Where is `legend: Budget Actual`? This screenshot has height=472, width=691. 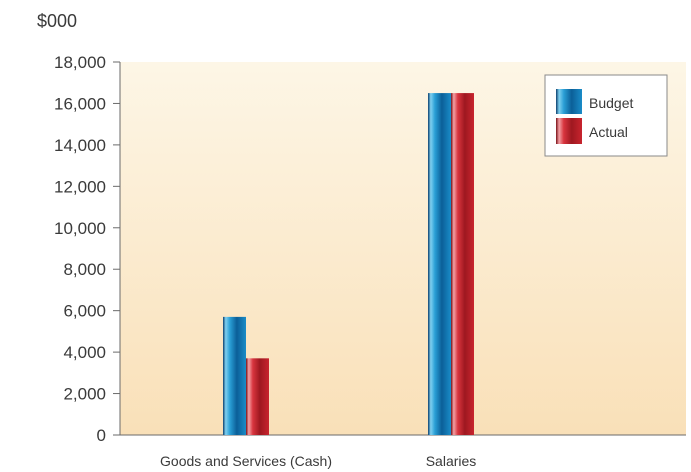
legend: Budget Actual is located at coordinates (606, 115).